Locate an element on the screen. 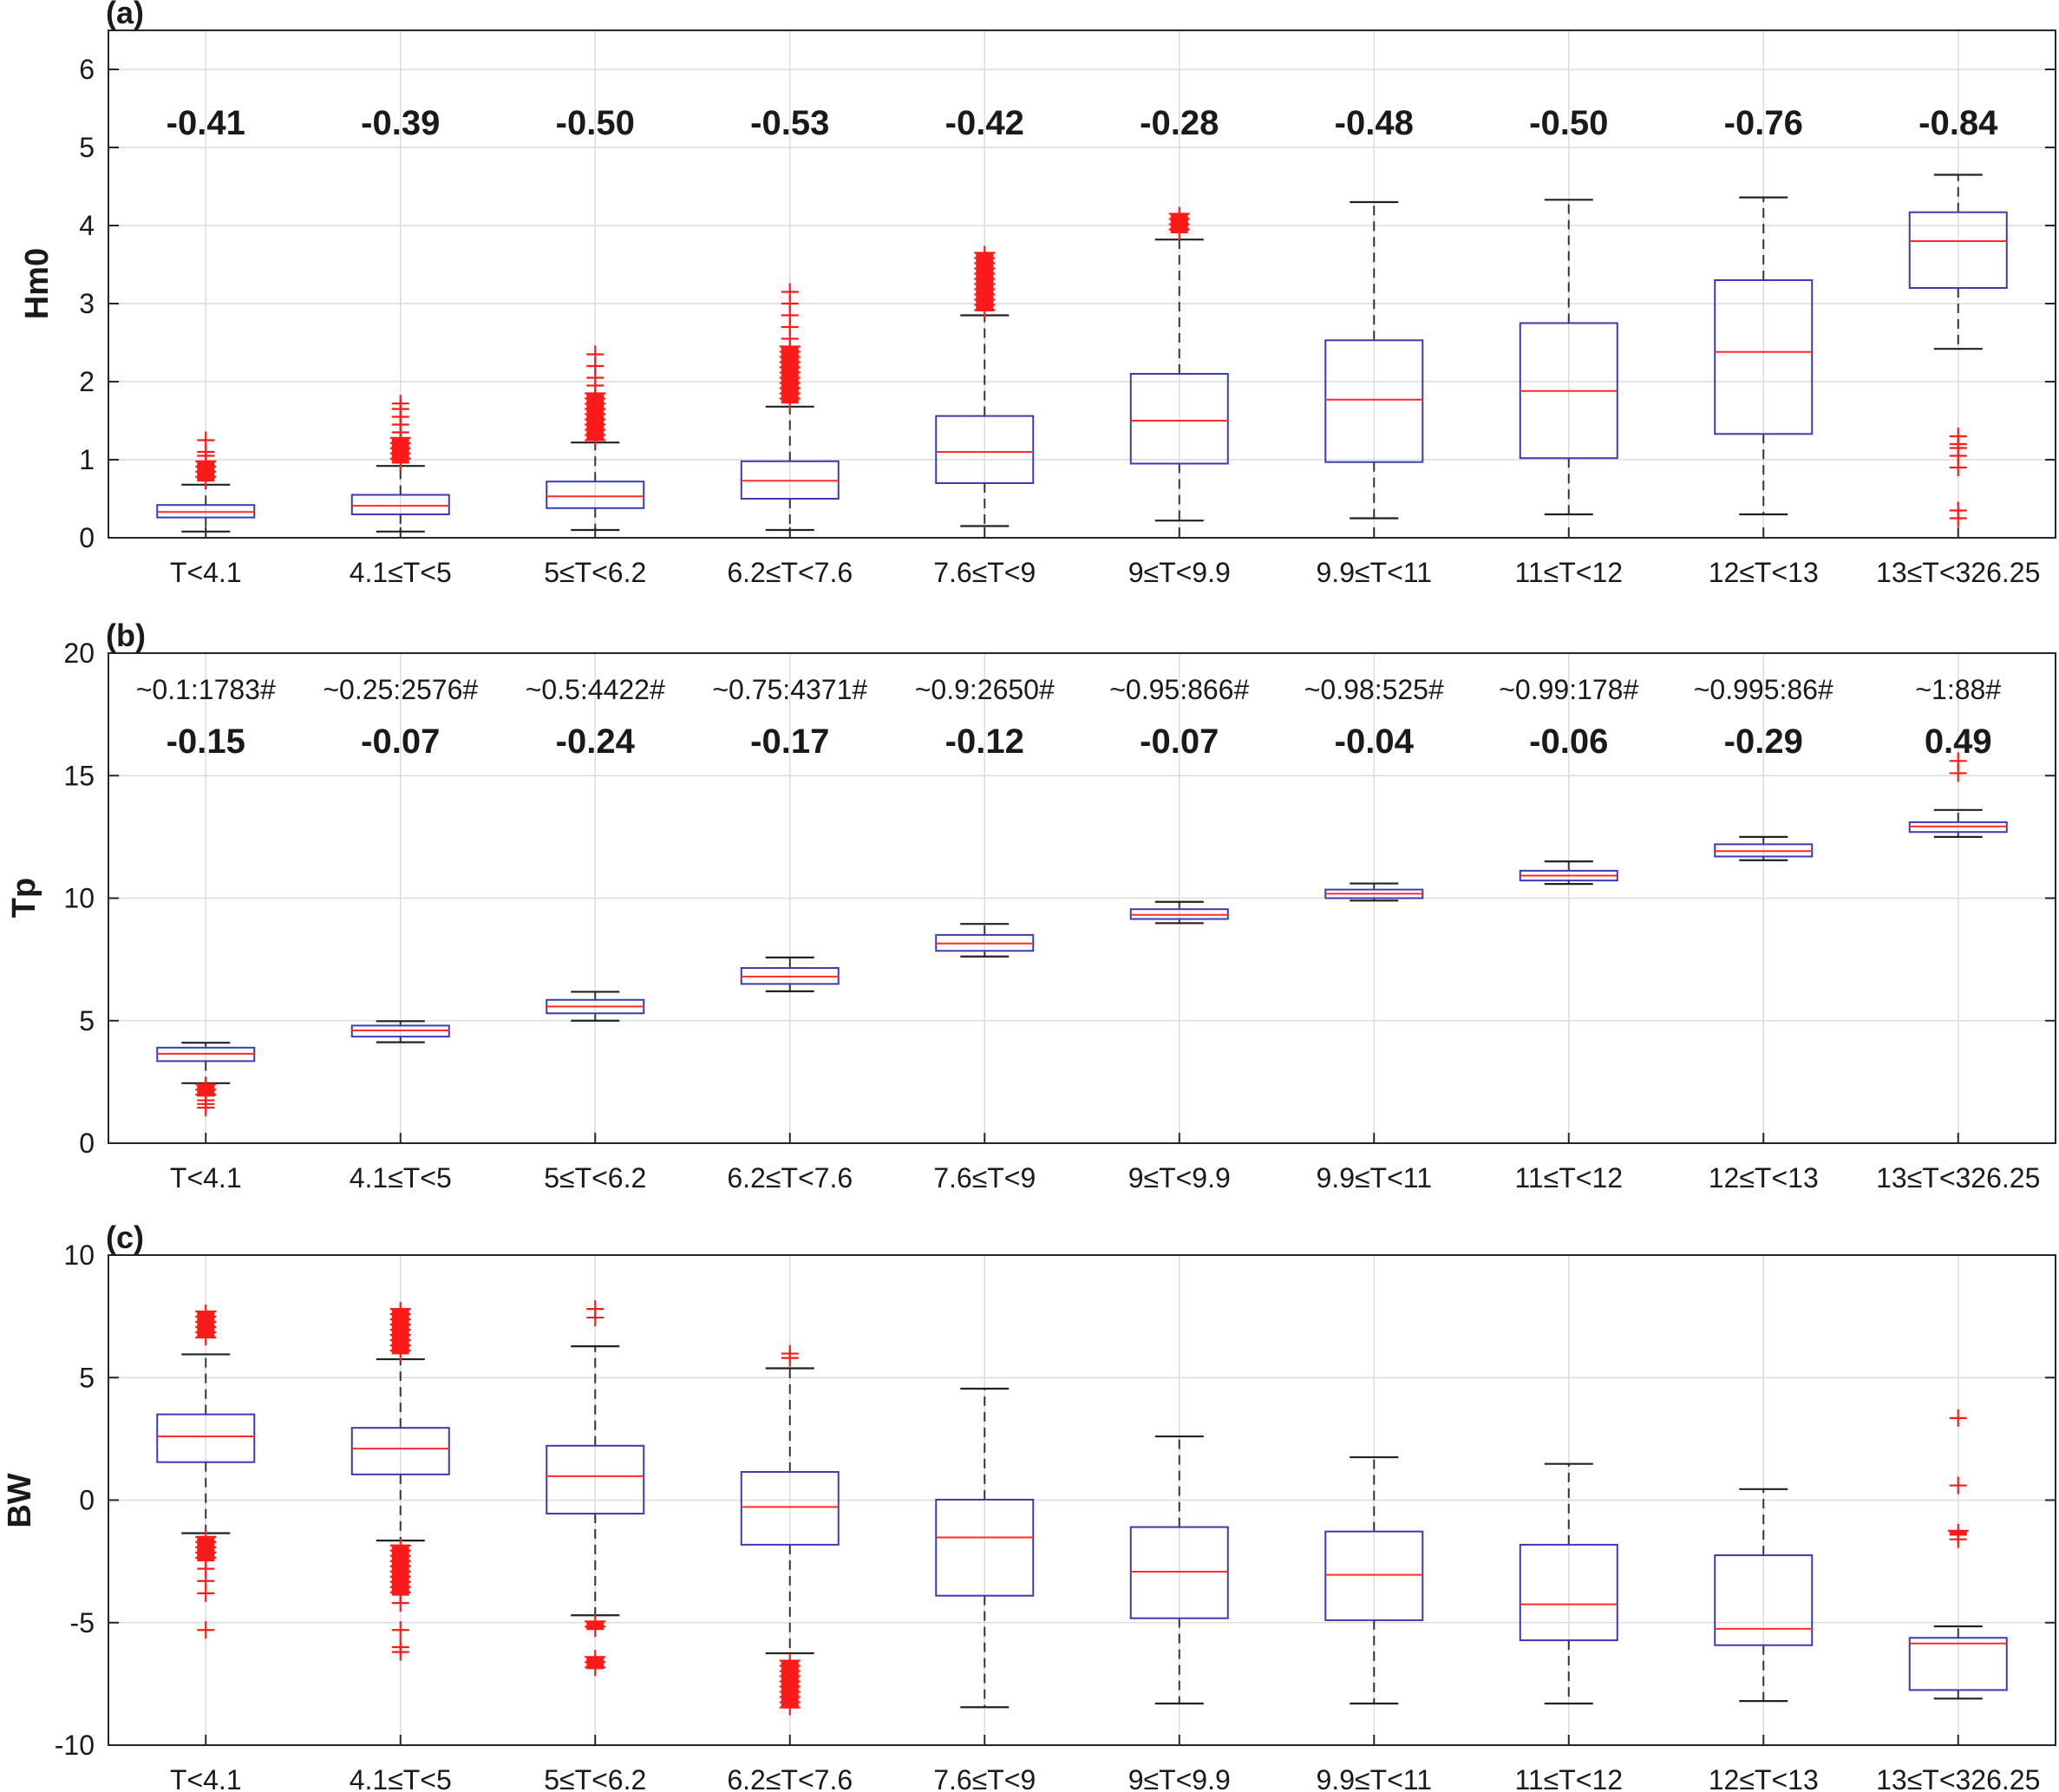 This screenshot has height=1792, width=2059. fraction-annotation: ~0.95:866# is located at coordinates (1179, 690).